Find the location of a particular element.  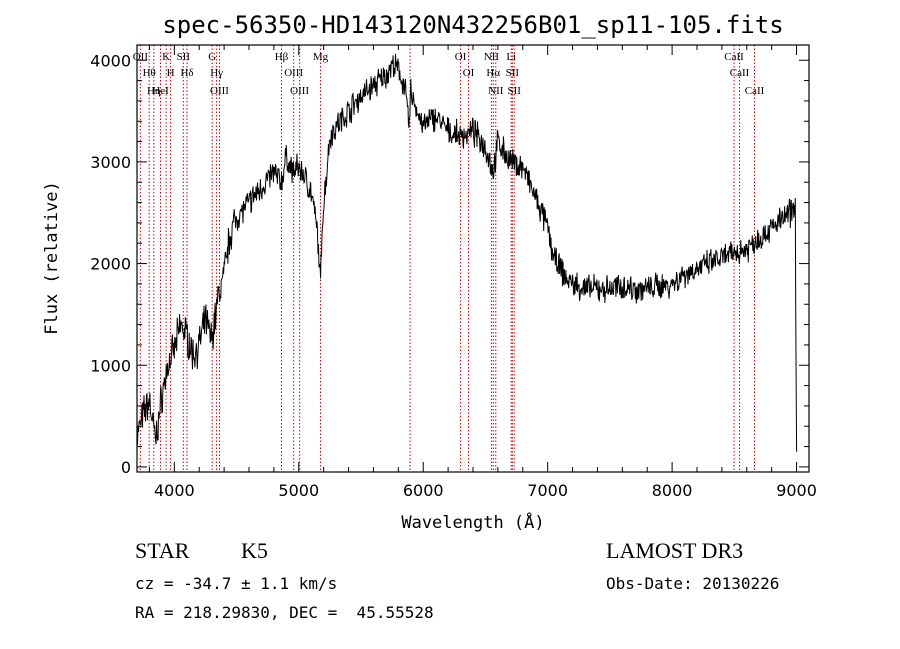

line-marker-label: Li is located at coordinates (511, 57).